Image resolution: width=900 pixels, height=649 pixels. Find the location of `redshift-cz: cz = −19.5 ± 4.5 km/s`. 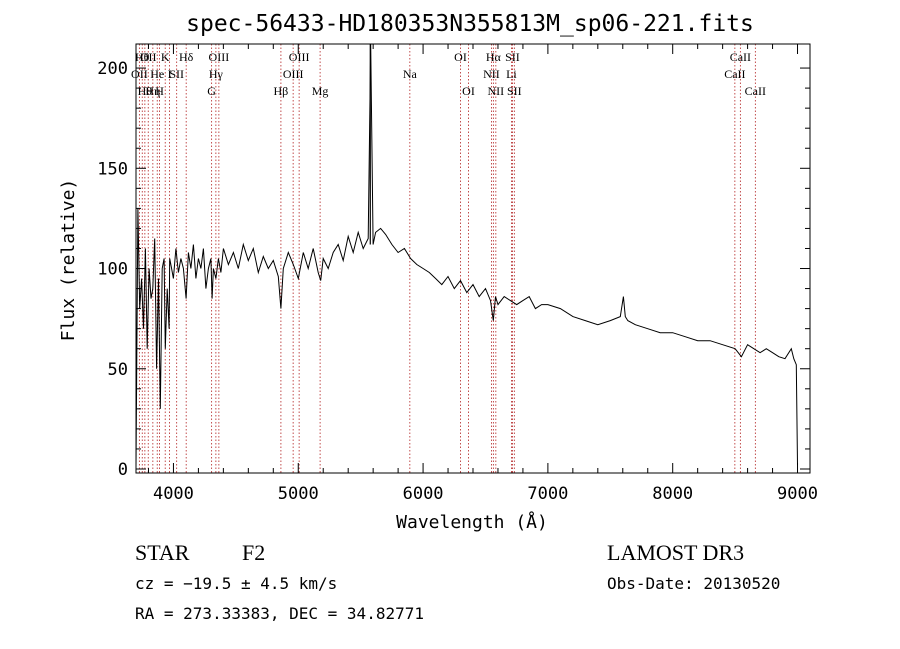

redshift-cz: cz = −19.5 ± 4.5 km/s is located at coordinates (236, 583).